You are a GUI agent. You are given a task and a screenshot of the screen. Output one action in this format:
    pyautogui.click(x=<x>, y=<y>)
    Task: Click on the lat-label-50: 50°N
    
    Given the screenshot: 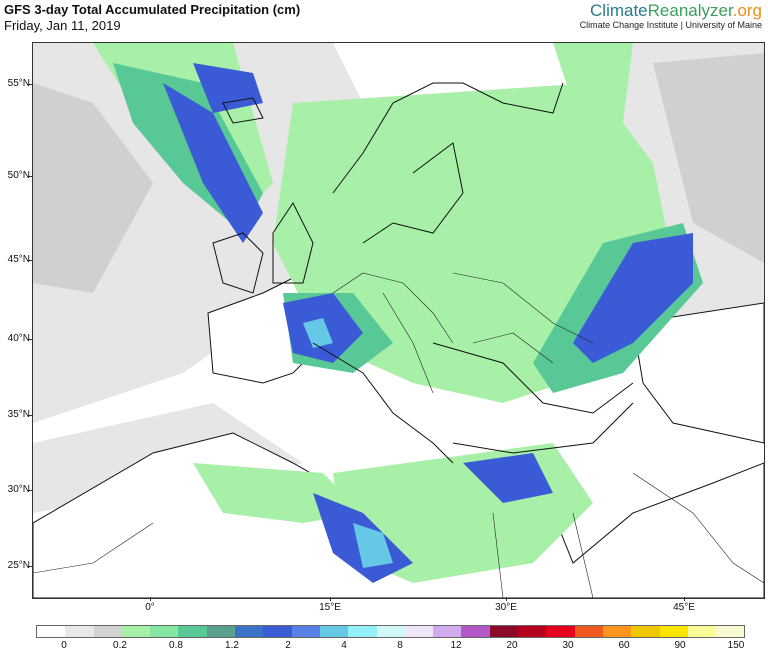 What is the action you would take?
    pyautogui.click(x=18, y=175)
    